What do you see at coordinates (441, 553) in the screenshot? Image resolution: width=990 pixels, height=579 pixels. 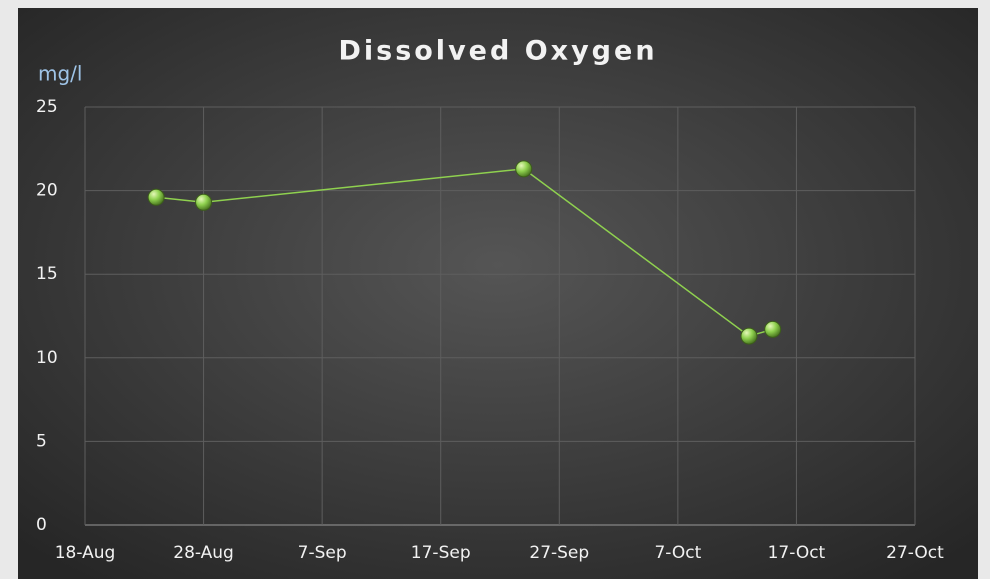 I see `x-tick-label: 17-Sep` at bounding box center [441, 553].